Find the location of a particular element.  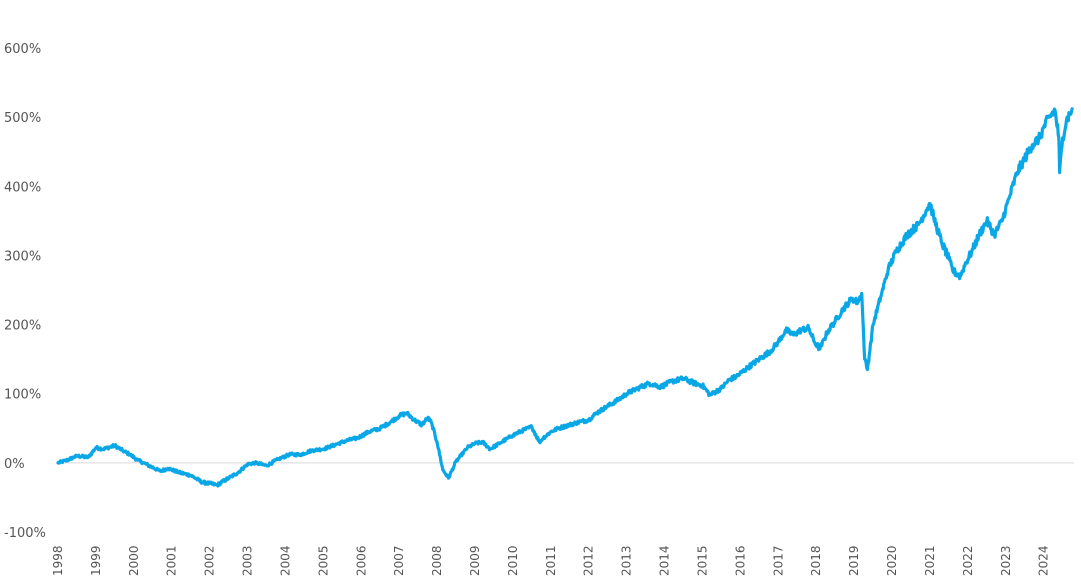

x-tick-label: 2023 is located at coordinates (1006, 560).